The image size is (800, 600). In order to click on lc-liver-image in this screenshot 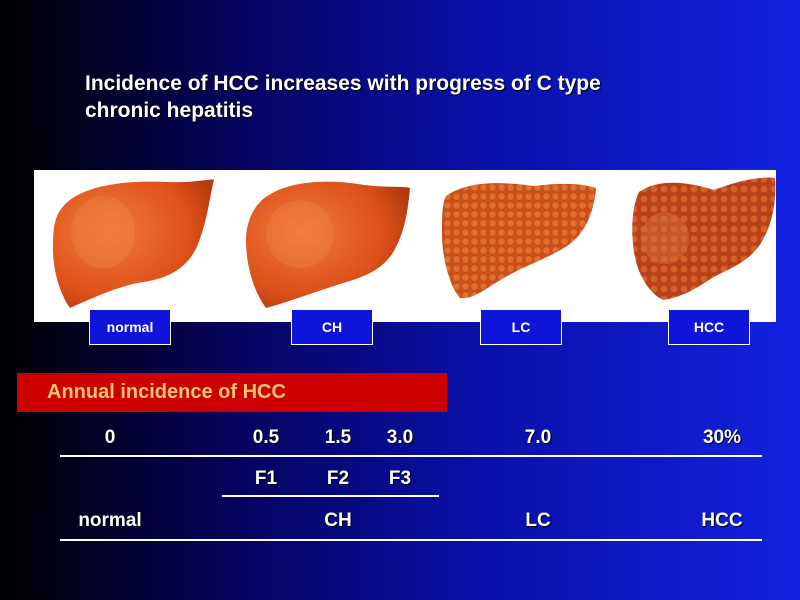, I will do `click(519, 241)`.